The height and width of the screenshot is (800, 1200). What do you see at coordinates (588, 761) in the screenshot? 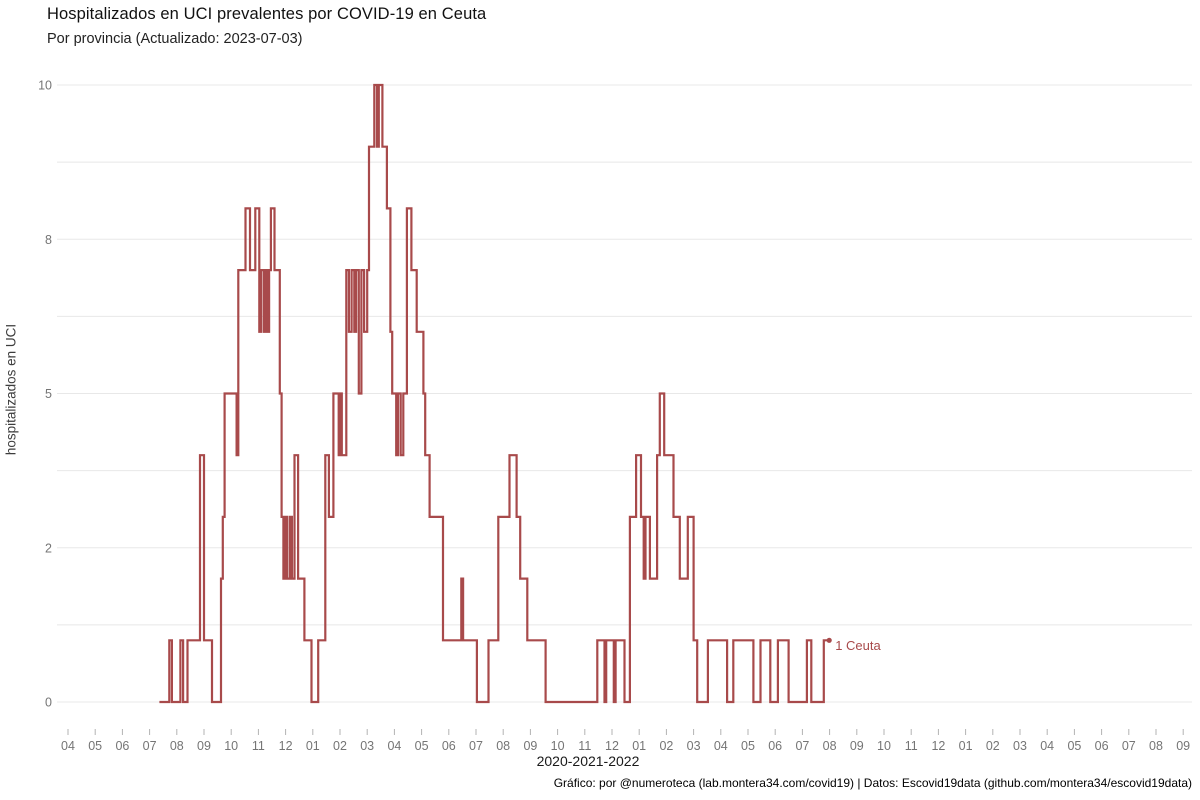
I see `x-axis-title: 2020-2021-2022` at bounding box center [588, 761].